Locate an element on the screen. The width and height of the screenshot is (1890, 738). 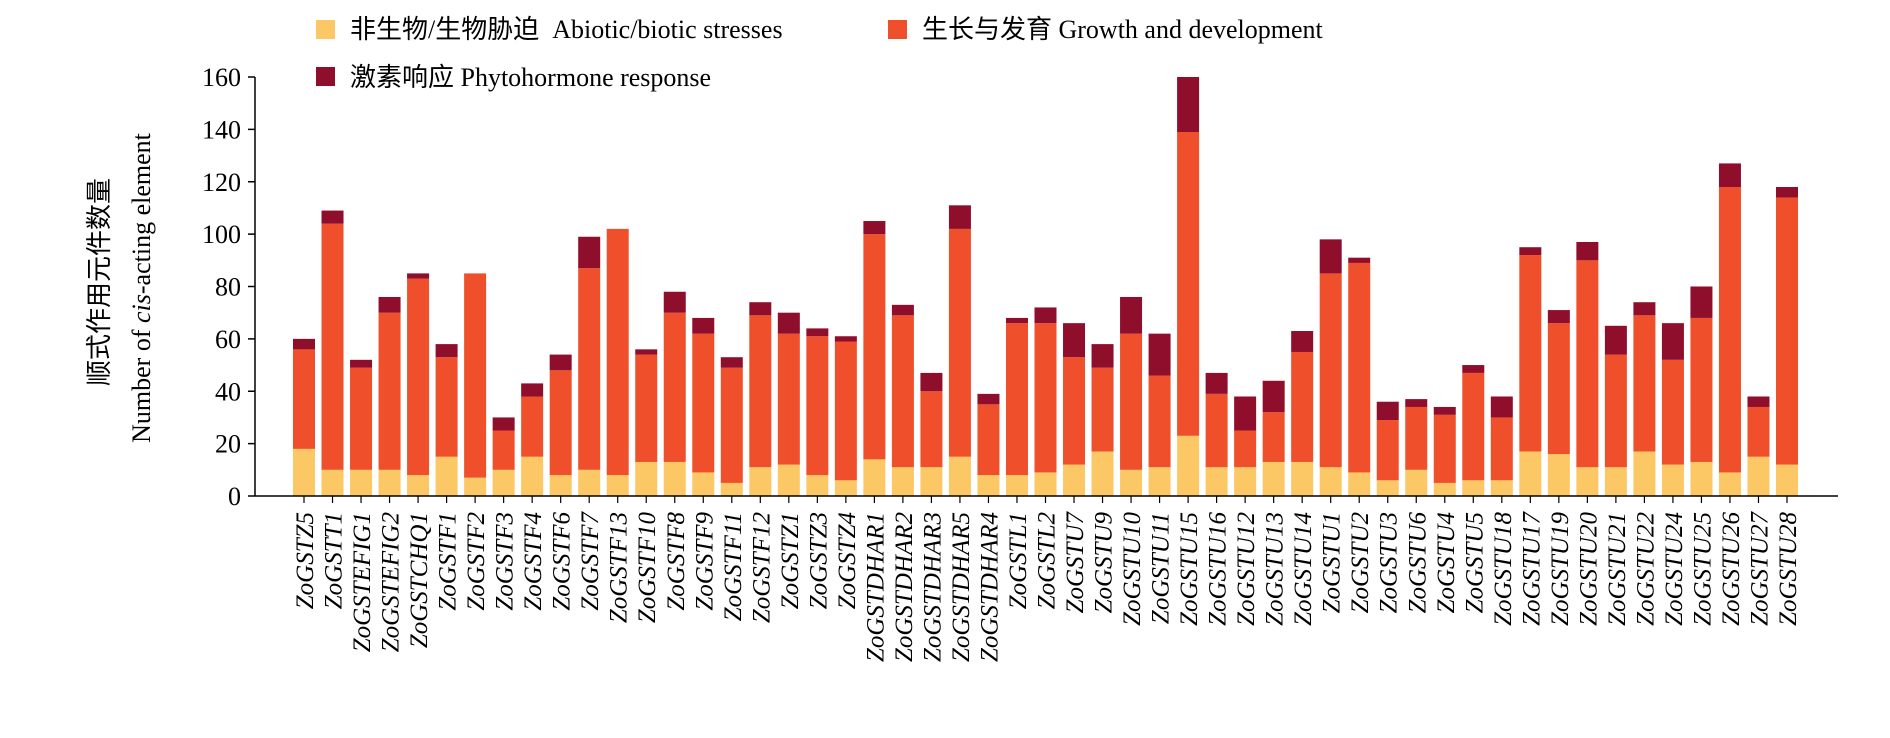
bar-abiotic-ZoGSTDHAR2 is located at coordinates (902, 481).